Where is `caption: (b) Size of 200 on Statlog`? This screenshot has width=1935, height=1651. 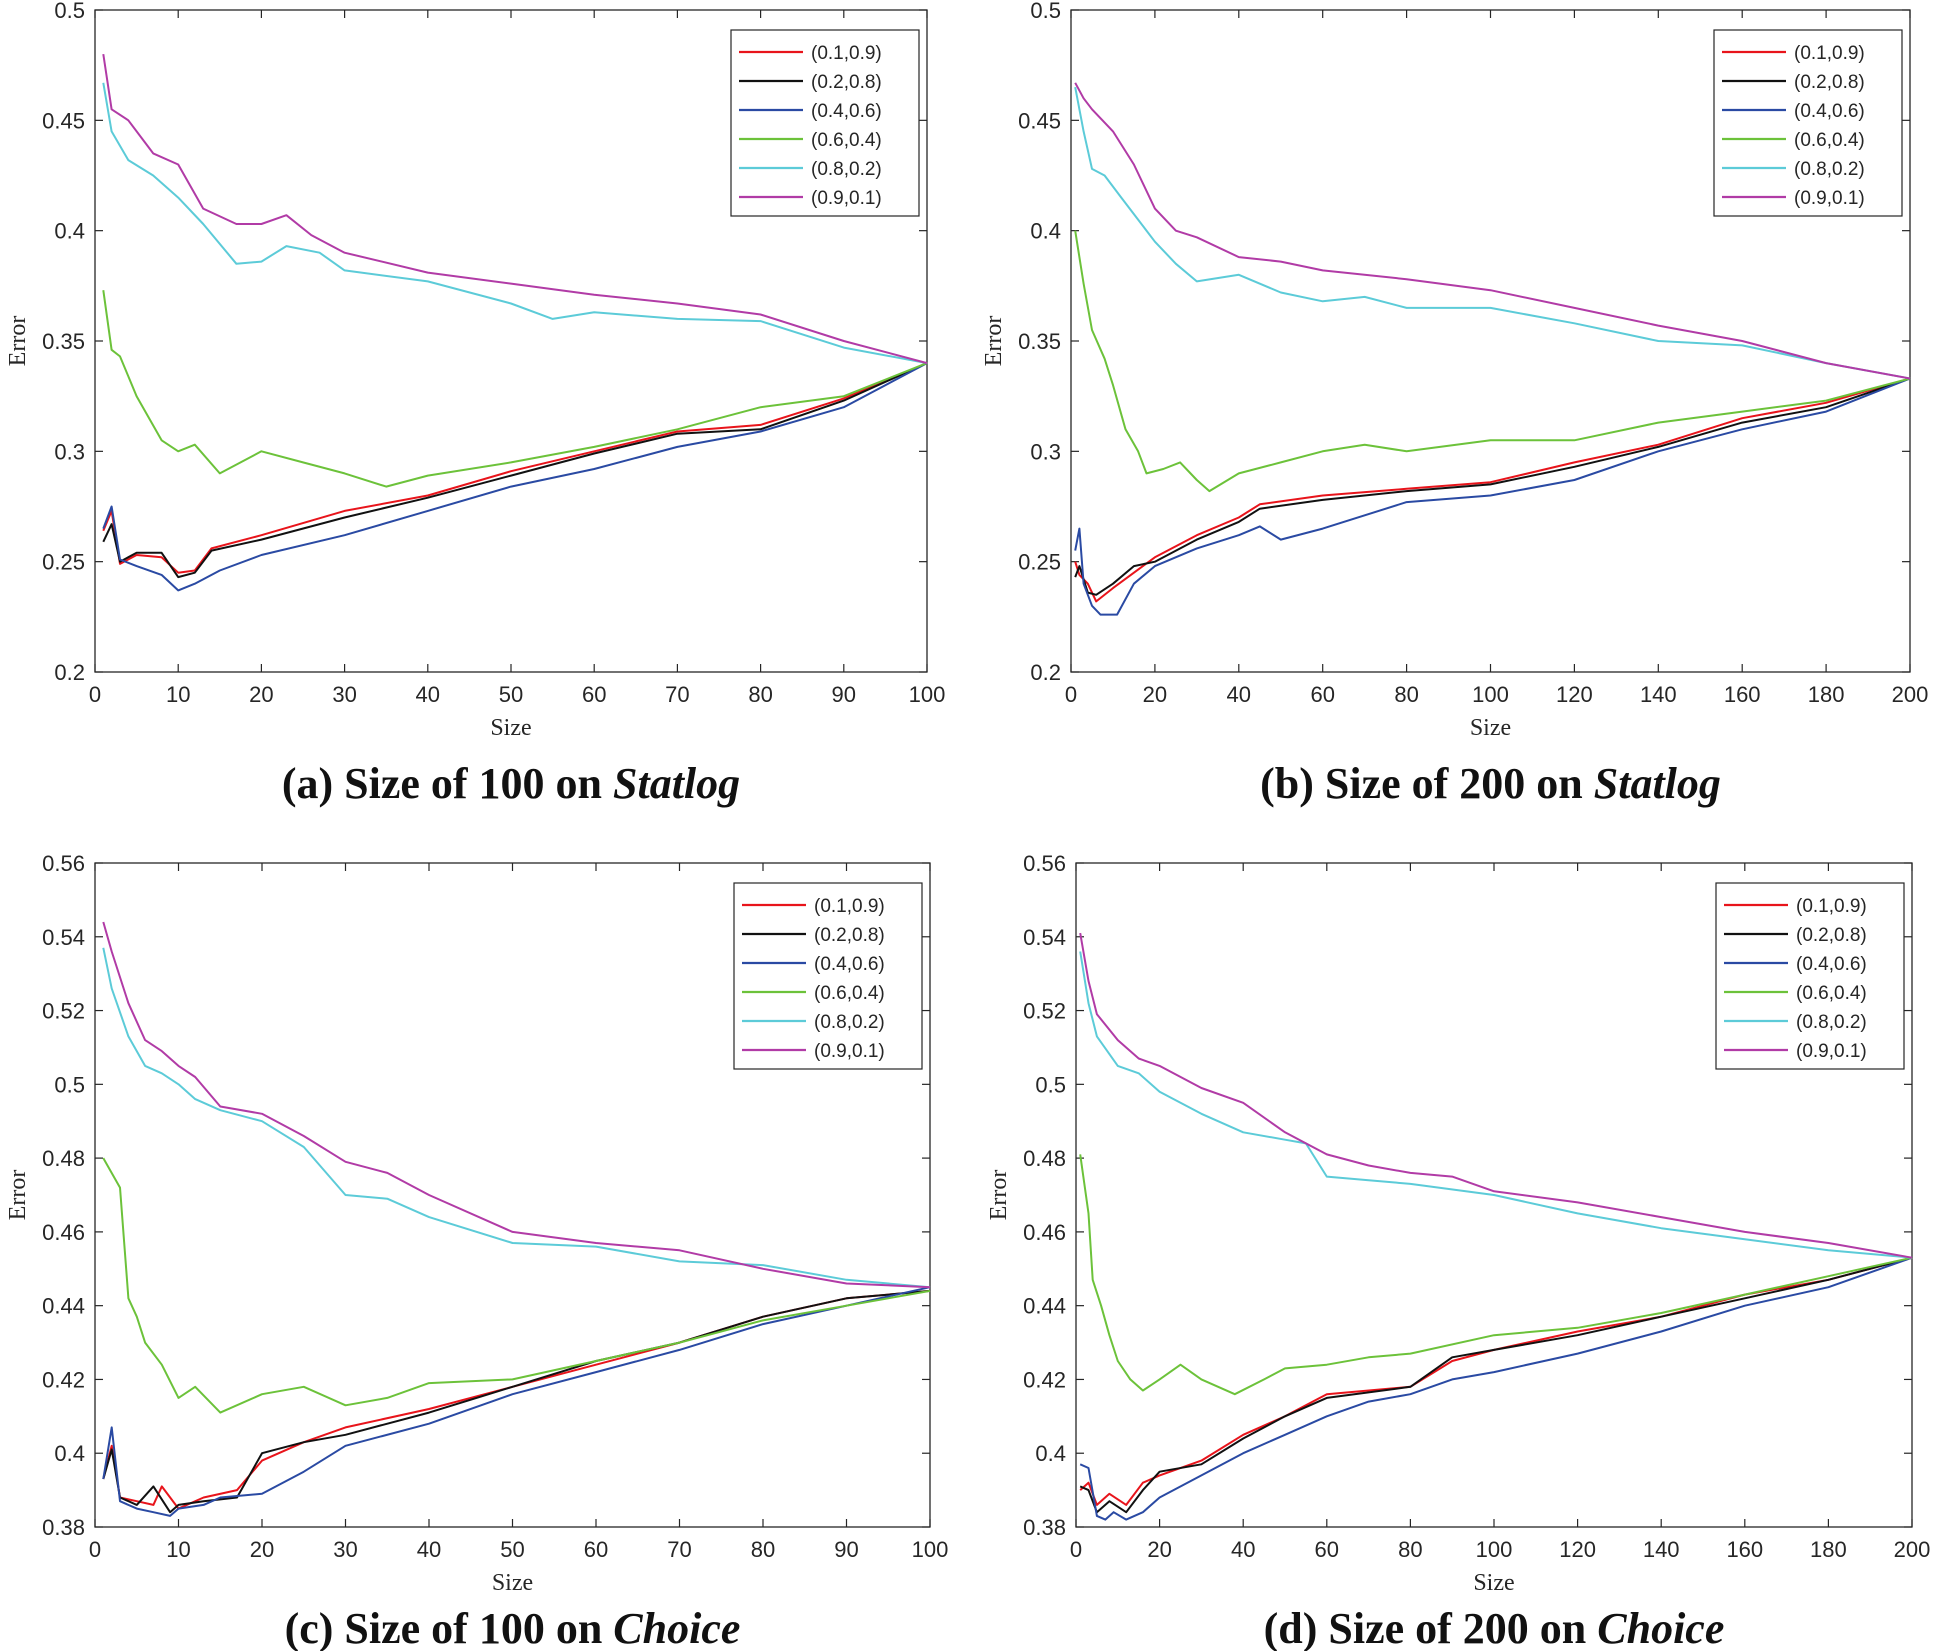
caption: (b) Size of 200 on Statlog is located at coordinates (1490, 783).